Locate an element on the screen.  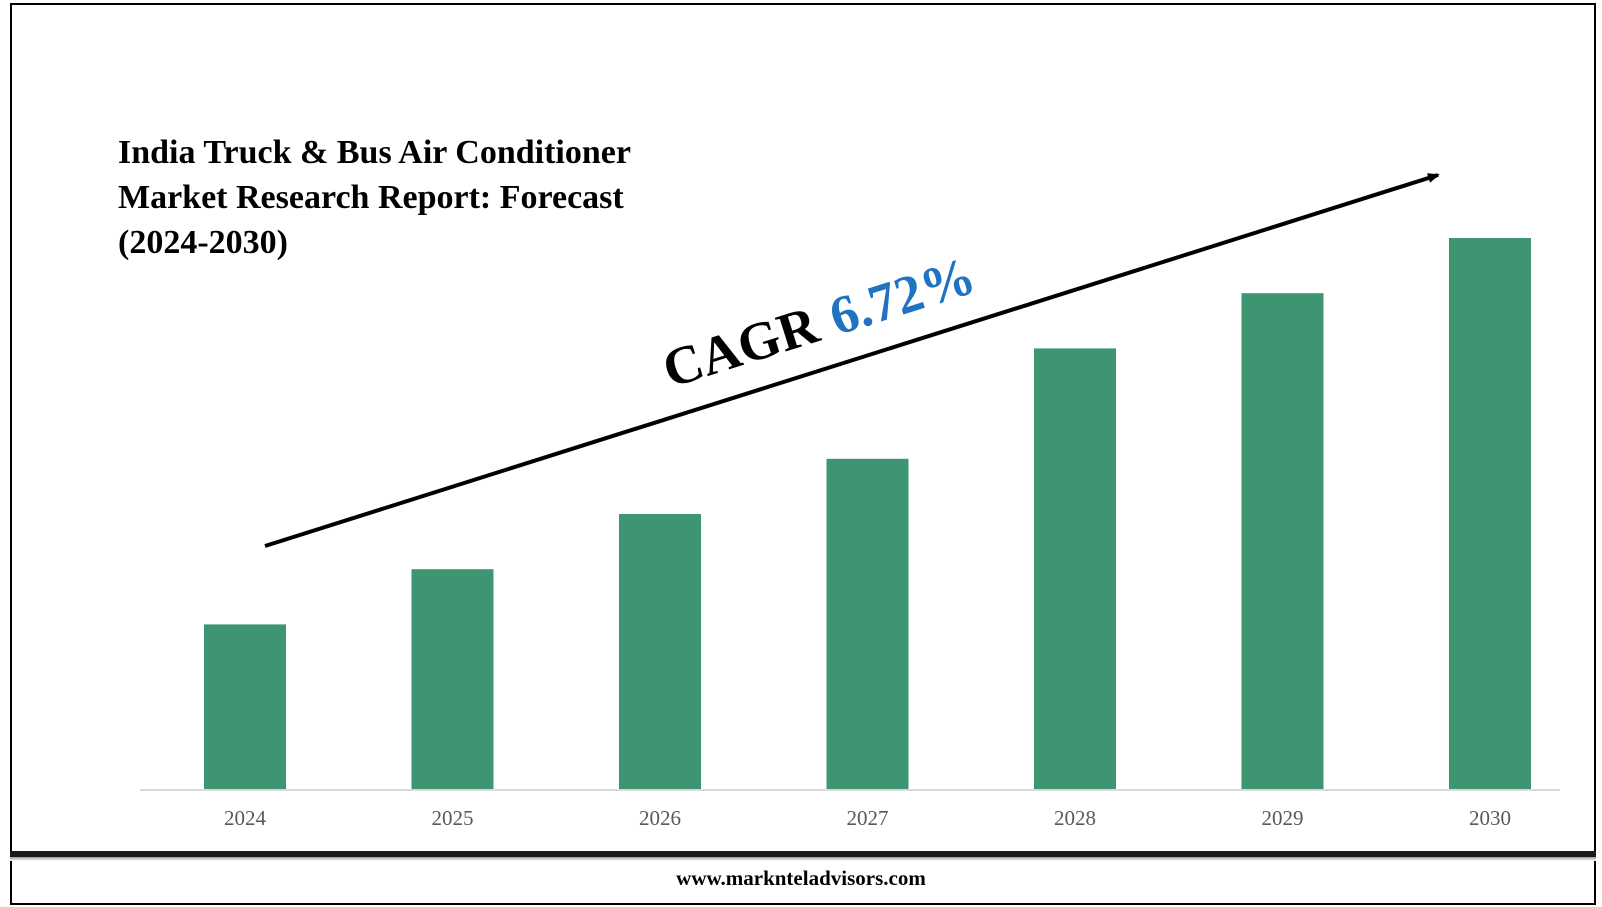
footer-divider is located at coordinates (803, 854).